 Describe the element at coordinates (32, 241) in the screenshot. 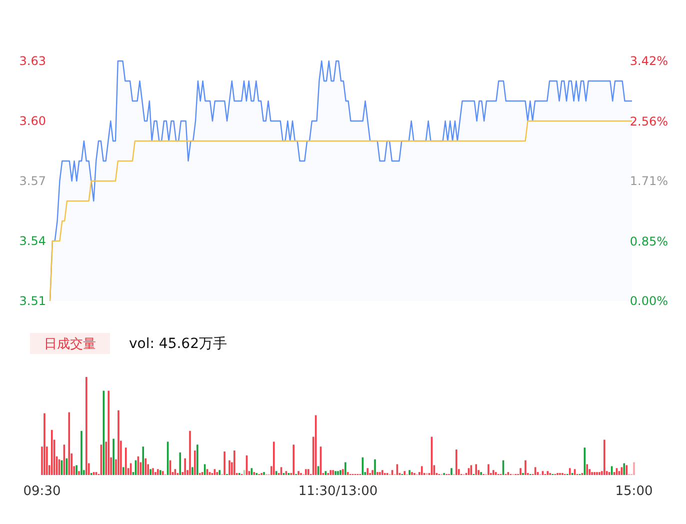

I see `y-tick-label: 3.54` at that location.